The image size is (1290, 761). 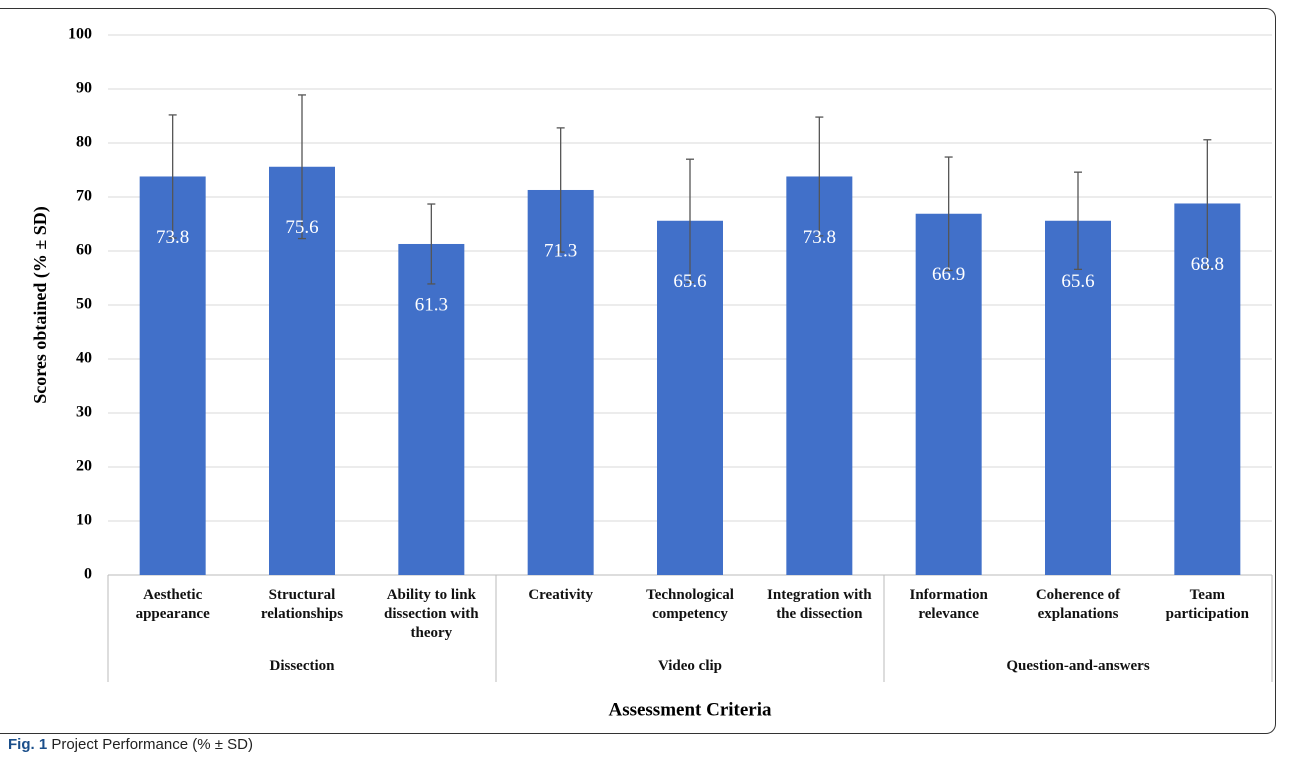 What do you see at coordinates (819, 604) in the screenshot?
I see `x-tick-label: Integration with the dissection` at bounding box center [819, 604].